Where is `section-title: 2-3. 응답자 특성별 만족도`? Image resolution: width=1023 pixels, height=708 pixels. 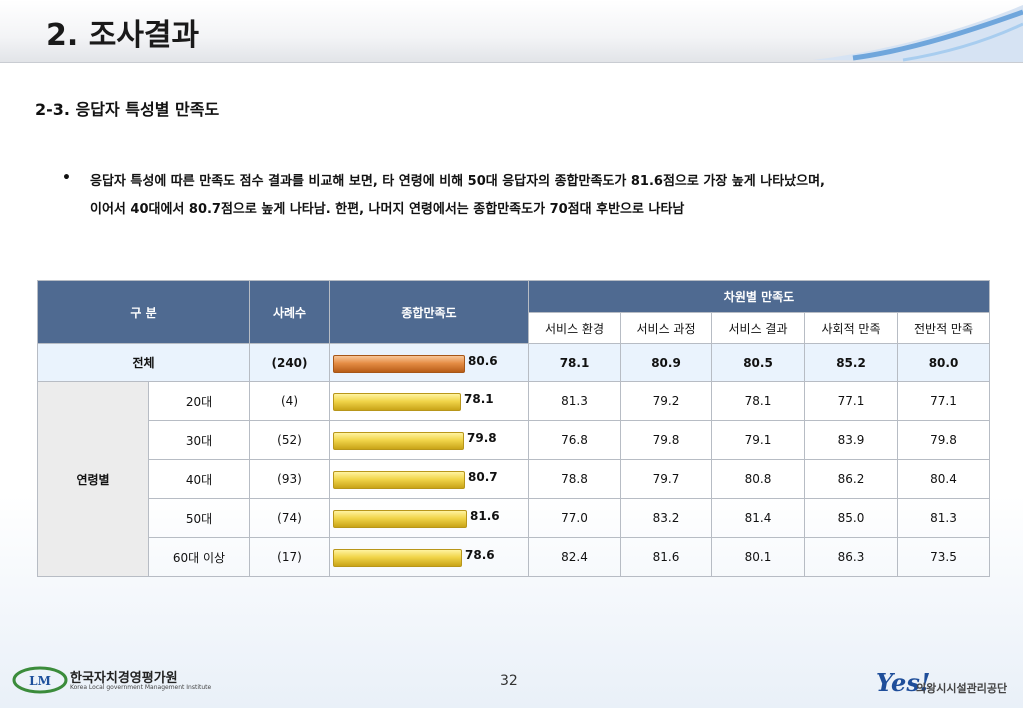 section-title: 2-3. 응답자 특성별 만족도 is located at coordinates (127, 109).